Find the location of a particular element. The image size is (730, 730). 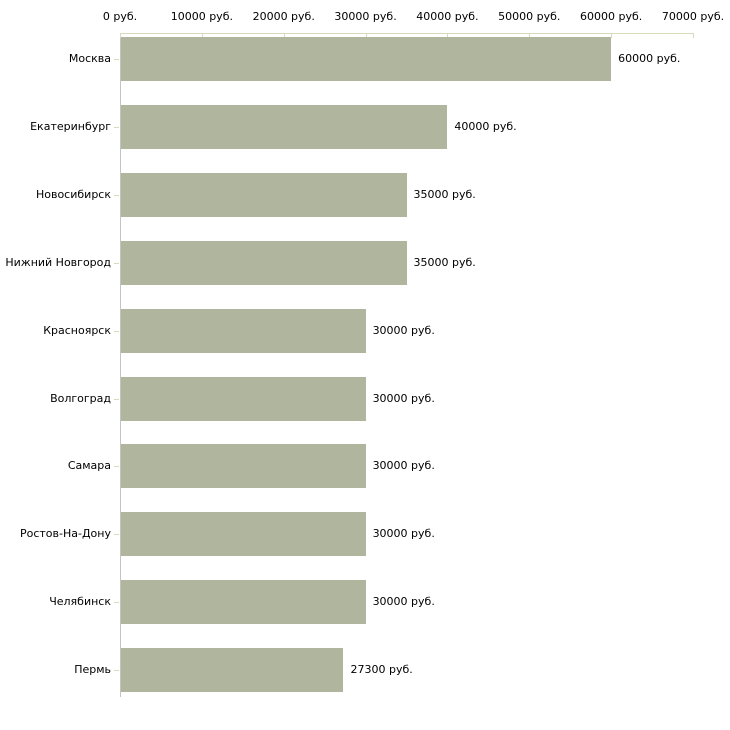

category-label: Красноярск is located at coordinates (77, 330).